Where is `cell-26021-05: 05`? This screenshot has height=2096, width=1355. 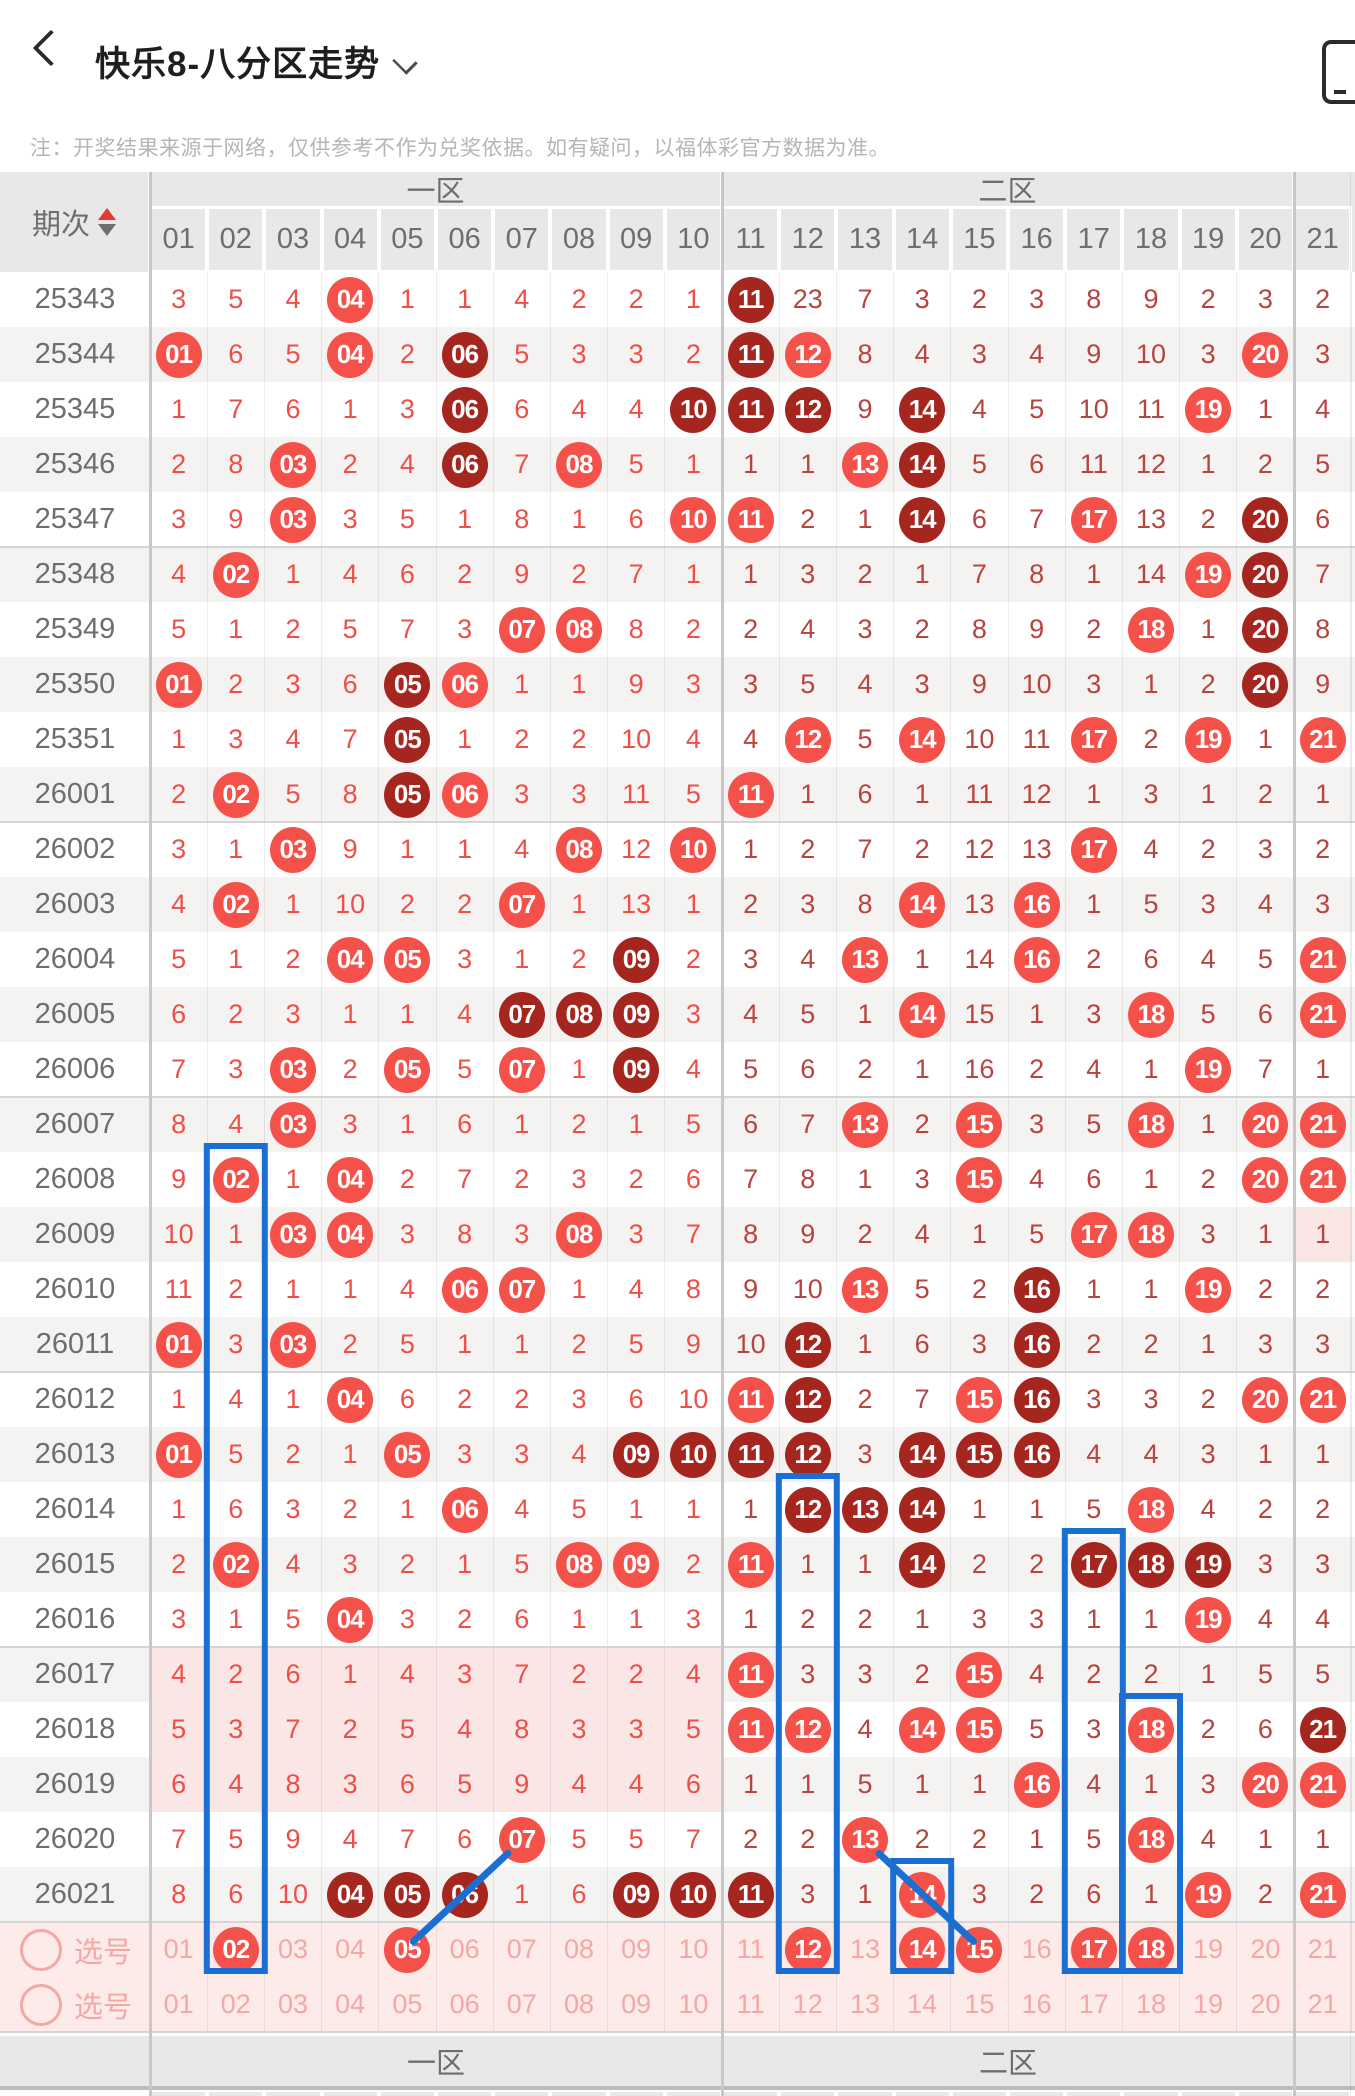 cell-26021-05: 05 is located at coordinates (407, 1894).